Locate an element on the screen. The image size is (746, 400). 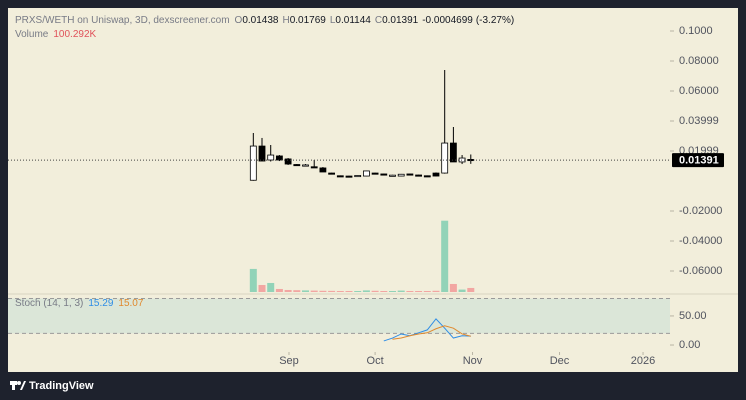
ohlc-key: O is located at coordinates (239, 20).